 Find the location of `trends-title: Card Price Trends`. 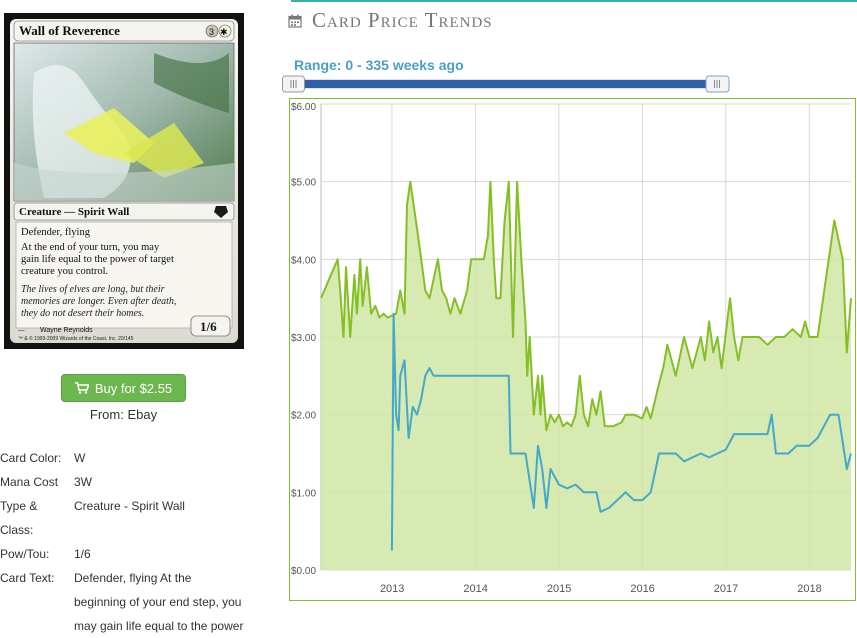

trends-title: Card Price Trends is located at coordinates (390, 20).